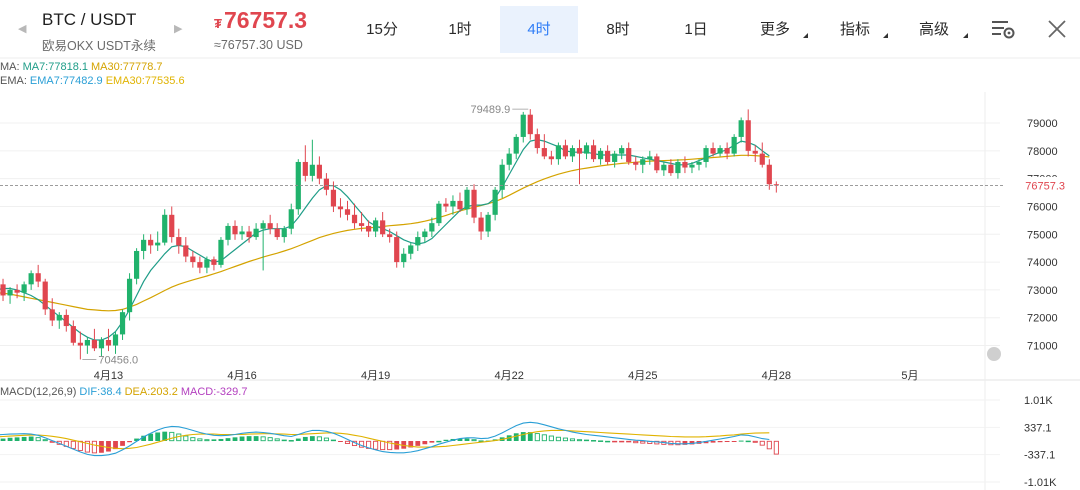 The width and height of the screenshot is (1080, 490). Describe the element at coordinates (934, 29) in the screenshot. I see `tab-advanced: 高级` at that location.